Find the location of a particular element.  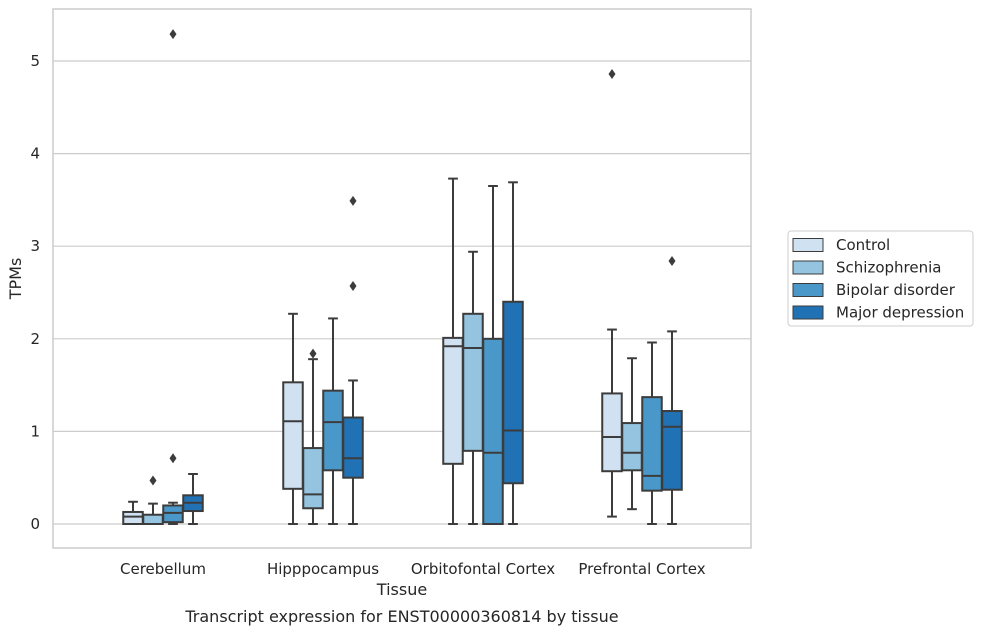

x-axis-title: Tissue is located at coordinates (401, 589).